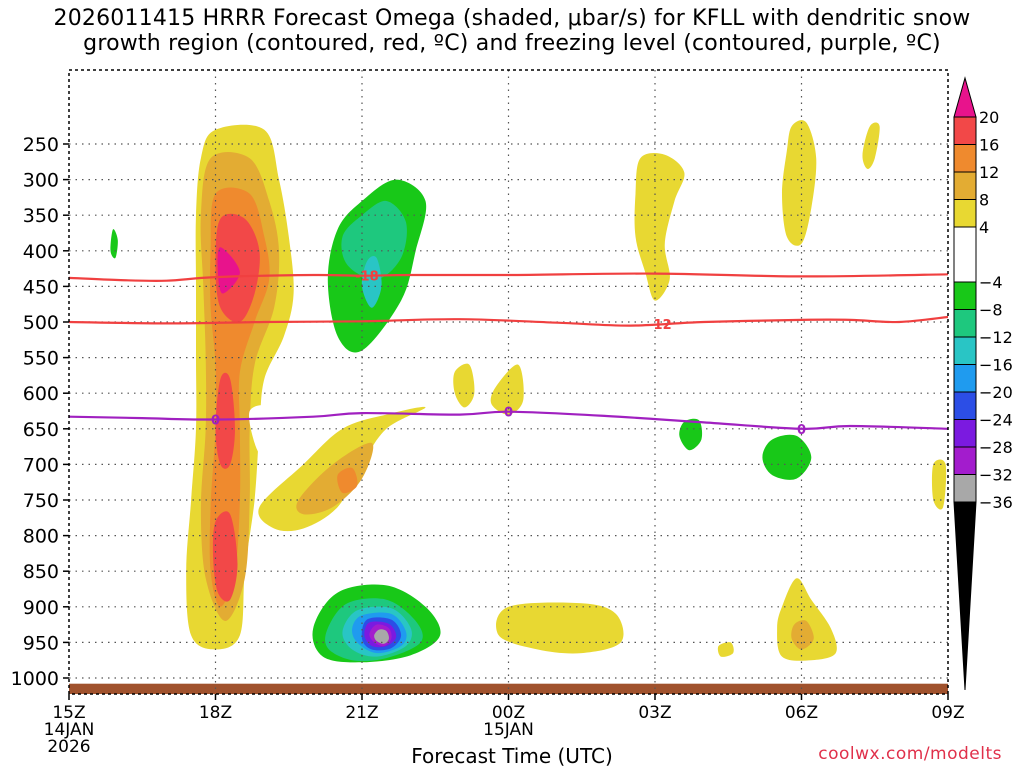 The width and height of the screenshot is (1024, 768). What do you see at coordinates (41, 537) in the screenshot?
I see `y-tick-label: 800` at bounding box center [41, 537].